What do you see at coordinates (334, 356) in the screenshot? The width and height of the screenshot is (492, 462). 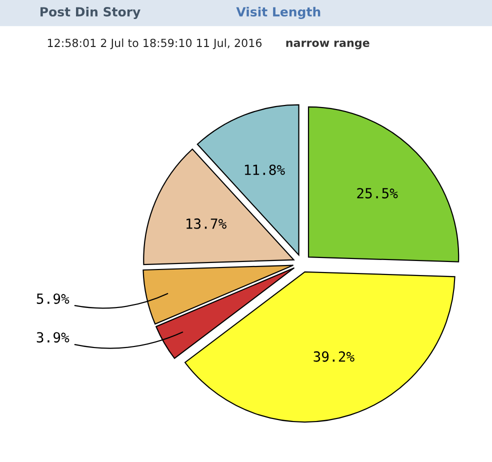 I see `data-label: 39.2%` at bounding box center [334, 356].